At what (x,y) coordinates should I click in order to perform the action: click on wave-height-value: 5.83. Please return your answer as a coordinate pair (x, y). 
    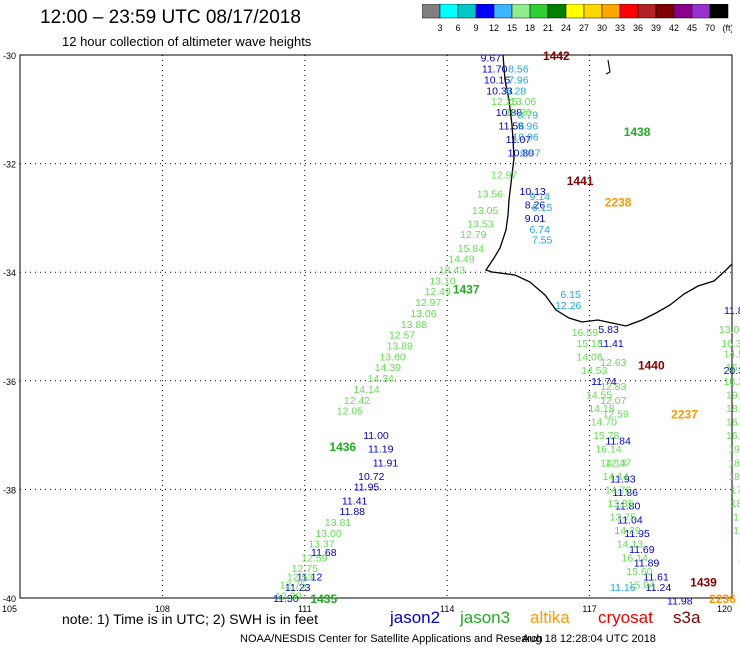
    Looking at the image, I should click on (608, 330).